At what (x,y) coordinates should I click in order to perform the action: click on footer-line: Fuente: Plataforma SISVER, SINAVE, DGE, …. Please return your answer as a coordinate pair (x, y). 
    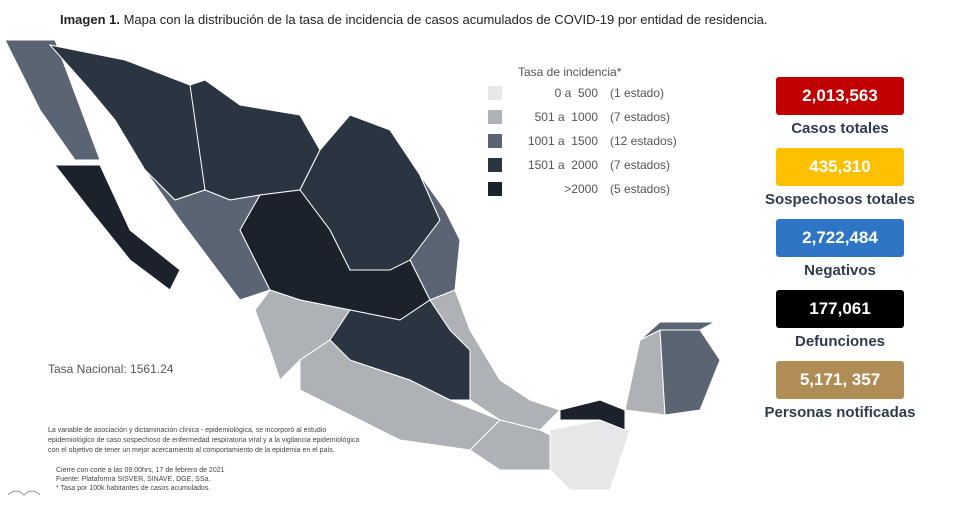
    Looking at the image, I should click on (133, 479).